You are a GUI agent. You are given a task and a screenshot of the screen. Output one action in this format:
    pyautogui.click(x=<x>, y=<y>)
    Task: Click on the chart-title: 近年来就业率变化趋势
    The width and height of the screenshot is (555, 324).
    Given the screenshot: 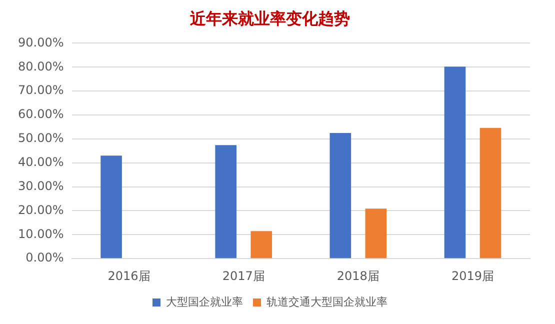 What is the action you would take?
    pyautogui.click(x=269, y=18)
    